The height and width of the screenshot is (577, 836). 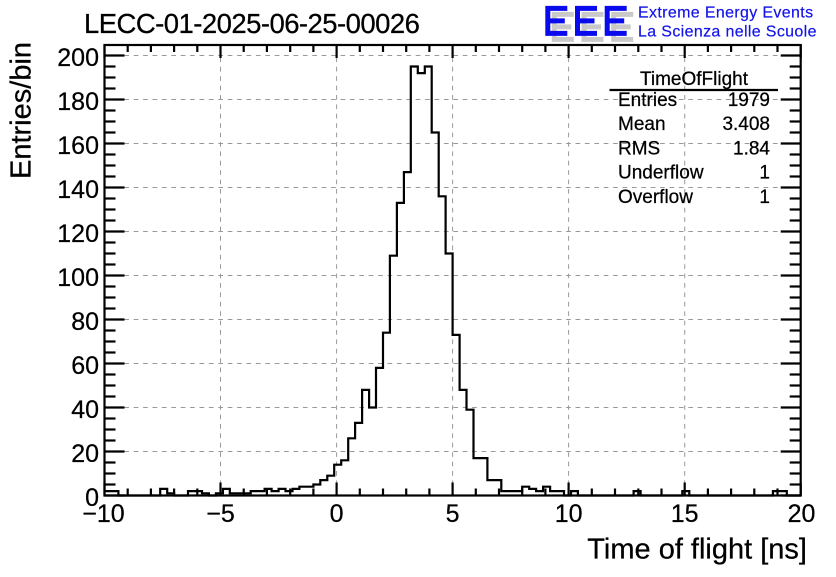 What do you see at coordinates (661, 173) in the screenshot?
I see `svg-text: Underflow` at bounding box center [661, 173].